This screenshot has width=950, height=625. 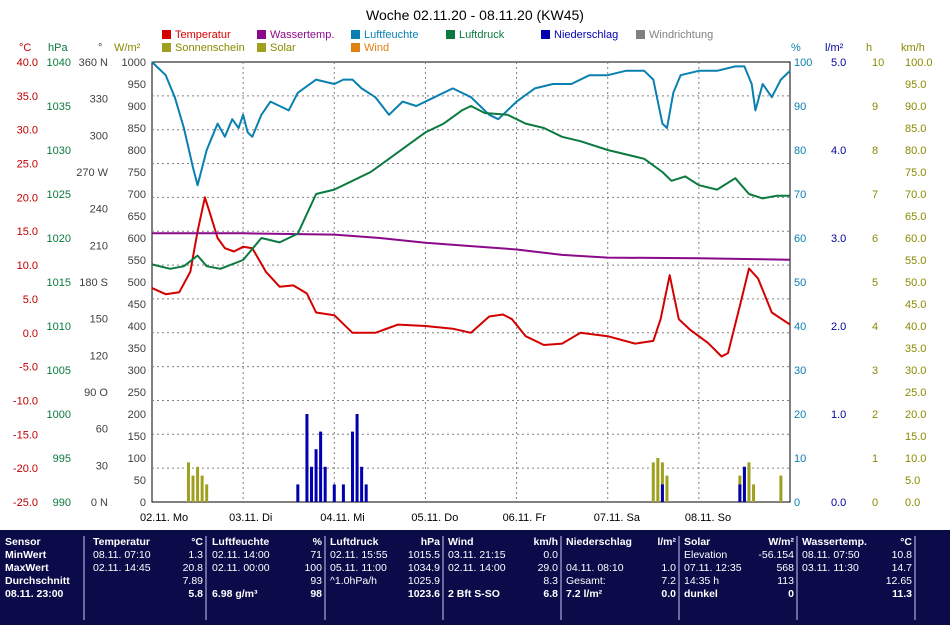 I want to click on tick-label-solar: 500, so click(x=137, y=283).